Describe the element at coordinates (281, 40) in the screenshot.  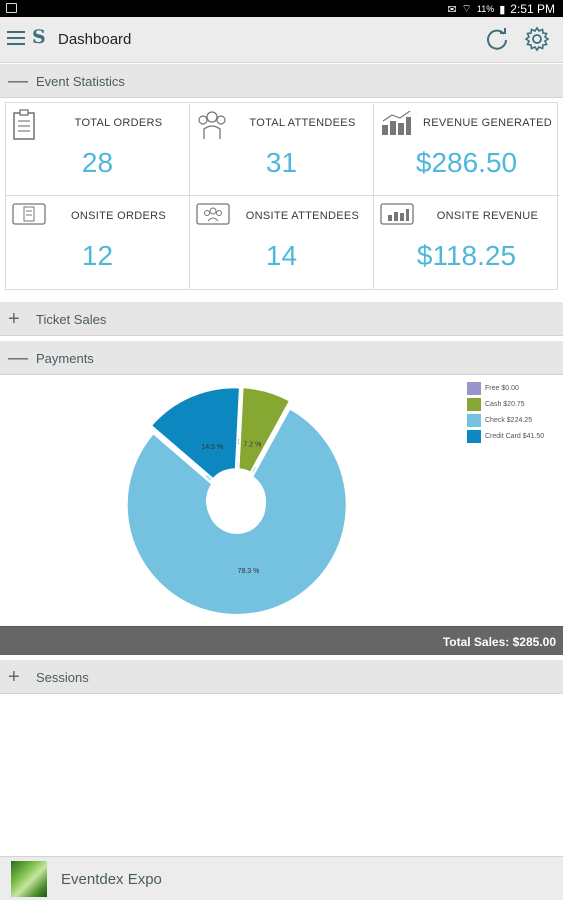
I see `app-bar: S Dashboard` at that location.